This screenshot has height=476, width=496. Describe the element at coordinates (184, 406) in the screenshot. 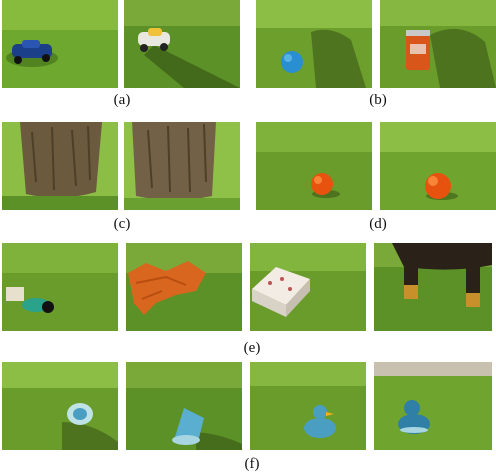

I see `image-f-2-light-blue-object` at that location.